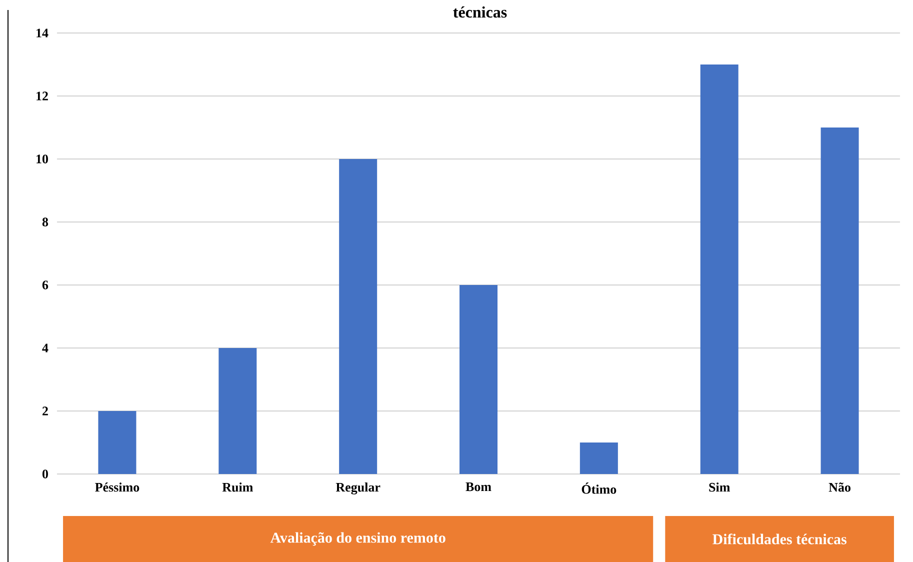  I want to click on y-tick-label: 8, so click(45, 222).